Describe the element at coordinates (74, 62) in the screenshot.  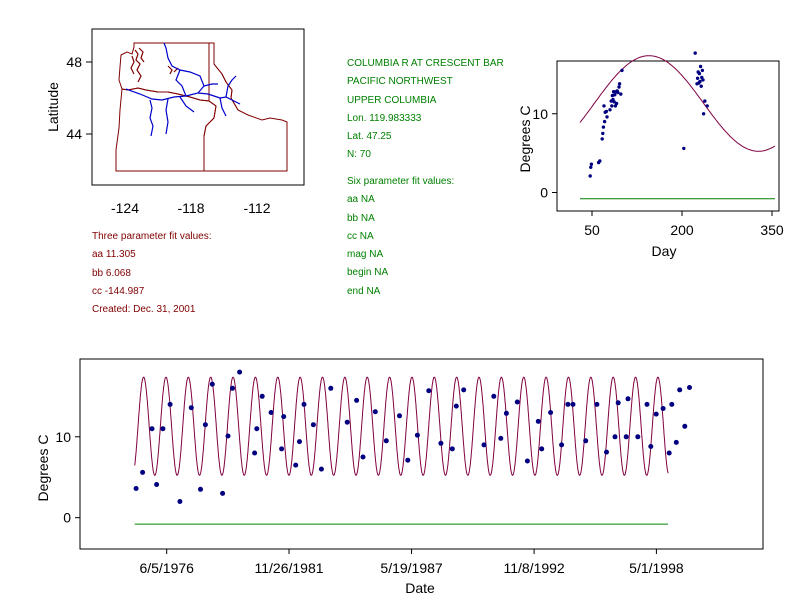
I see `map-ytick-label: 48` at that location.